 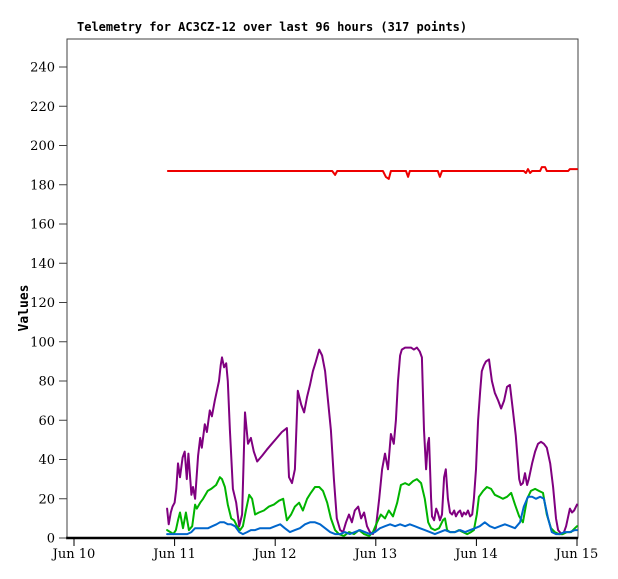 I want to click on y-axis-label: Values, so click(x=24, y=308).